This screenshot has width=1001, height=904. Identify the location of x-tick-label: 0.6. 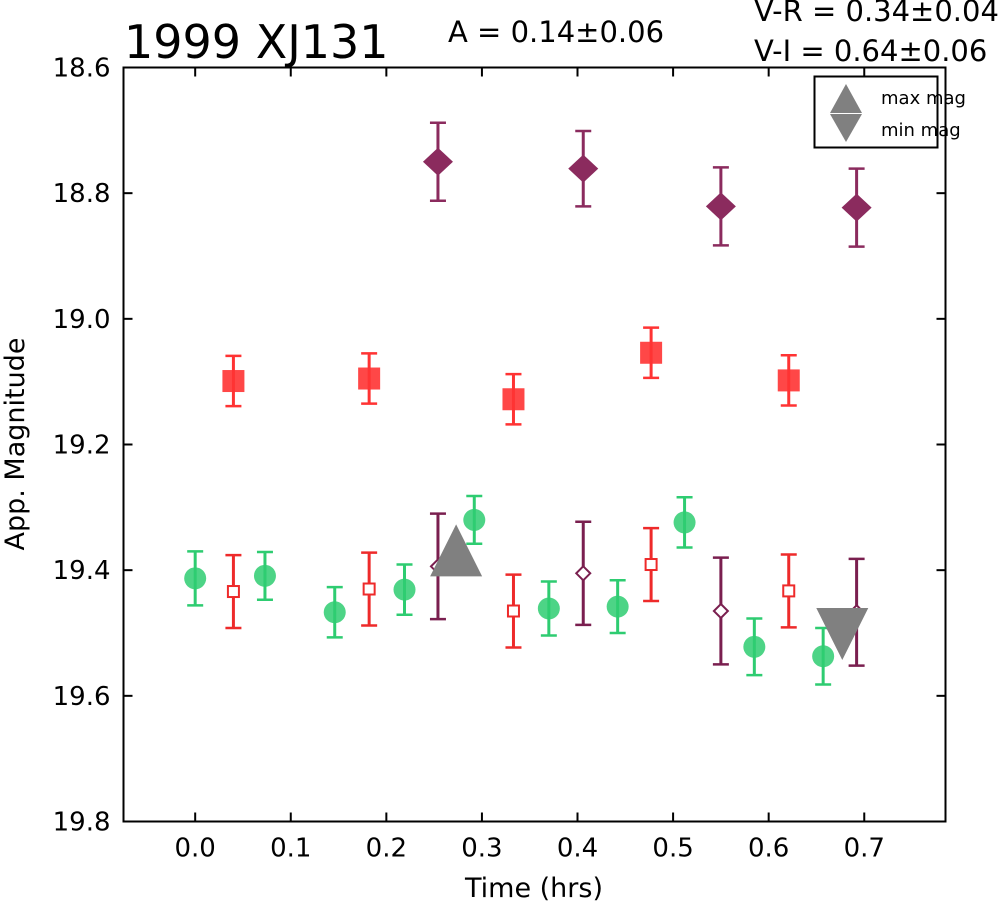
(768, 849).